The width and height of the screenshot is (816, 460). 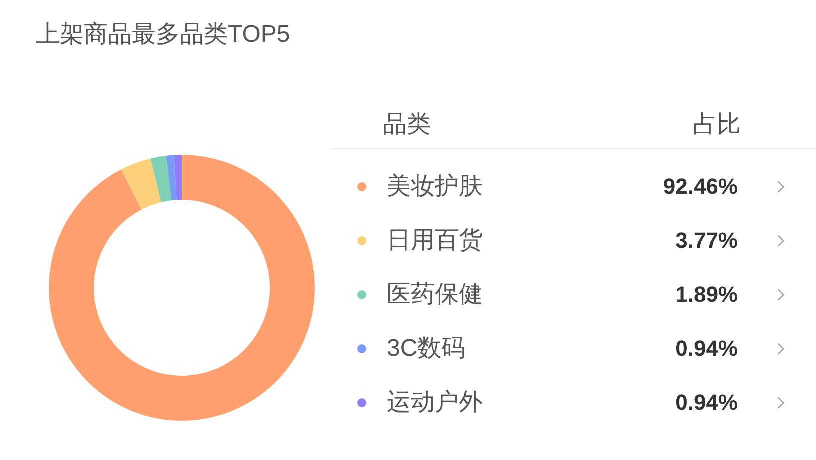 What do you see at coordinates (407, 124) in the screenshot?
I see `legend-title: 品类` at bounding box center [407, 124].